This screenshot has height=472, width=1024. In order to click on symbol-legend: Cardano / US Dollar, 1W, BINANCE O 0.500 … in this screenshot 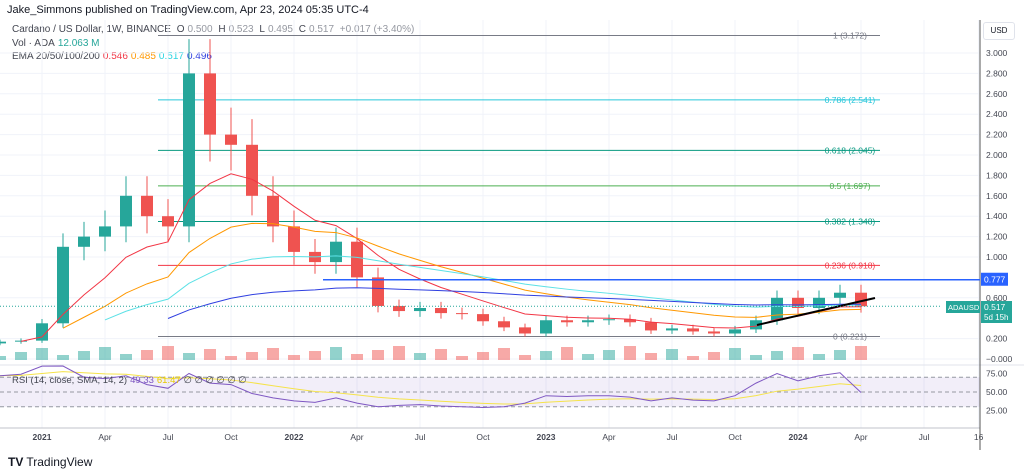, I will do `click(214, 29)`.